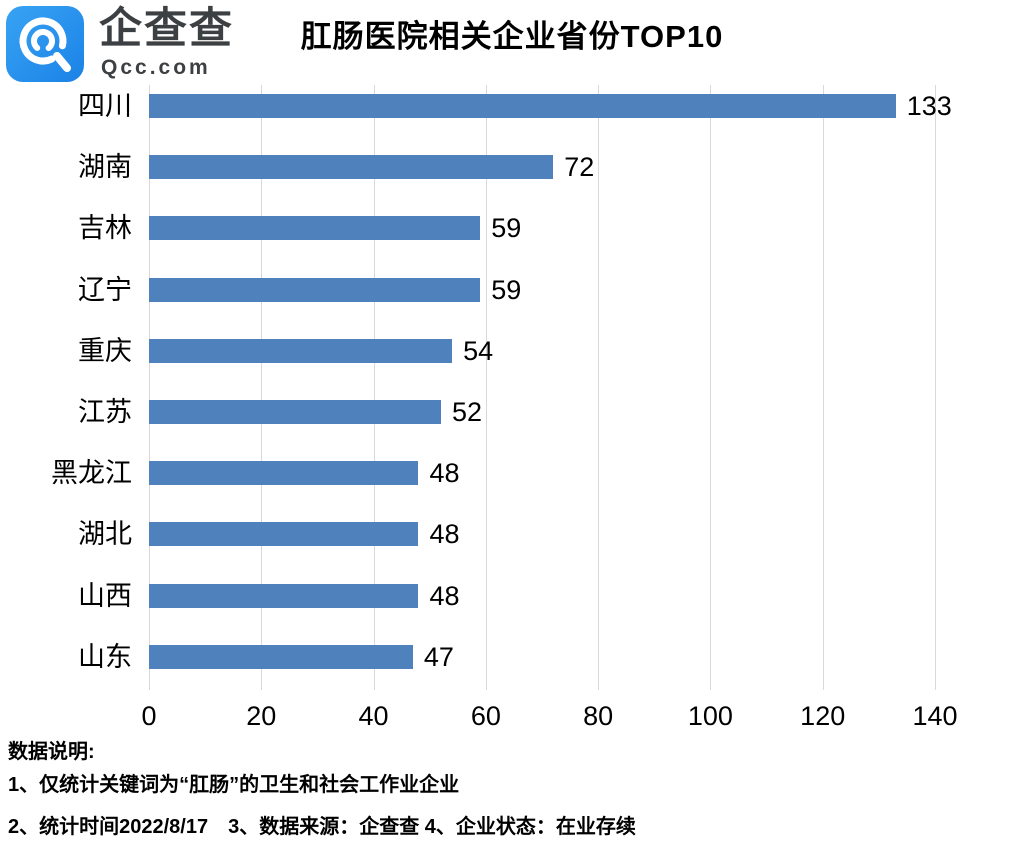 The width and height of the screenshot is (1024, 854). What do you see at coordinates (149, 716) in the screenshot?
I see `x-tick-label-0: 0` at bounding box center [149, 716].